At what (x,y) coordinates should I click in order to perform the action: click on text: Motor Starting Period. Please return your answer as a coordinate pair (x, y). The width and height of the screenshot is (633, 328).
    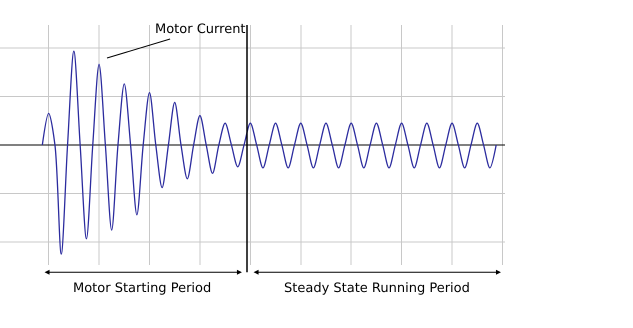
    Looking at the image, I should click on (142, 288).